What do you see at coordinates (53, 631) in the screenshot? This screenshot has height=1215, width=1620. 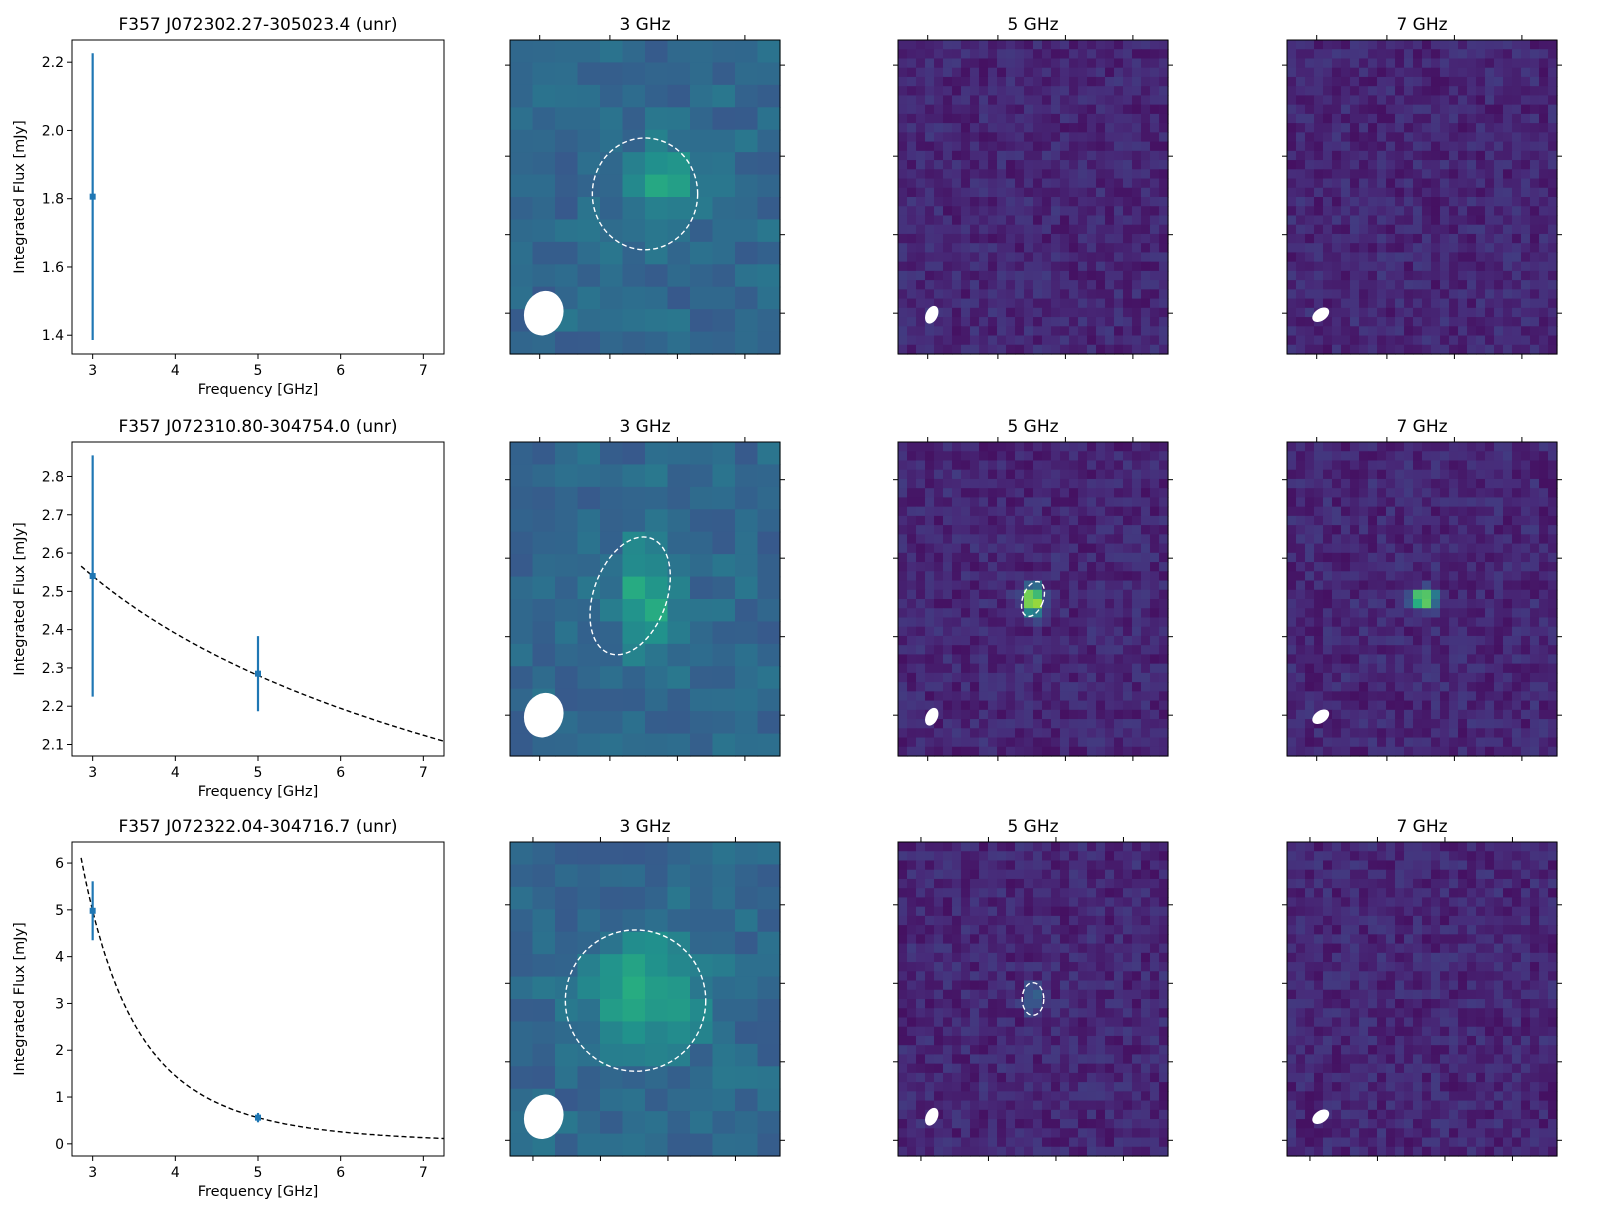 I see `y-tick-label: 2.4` at bounding box center [53, 631].